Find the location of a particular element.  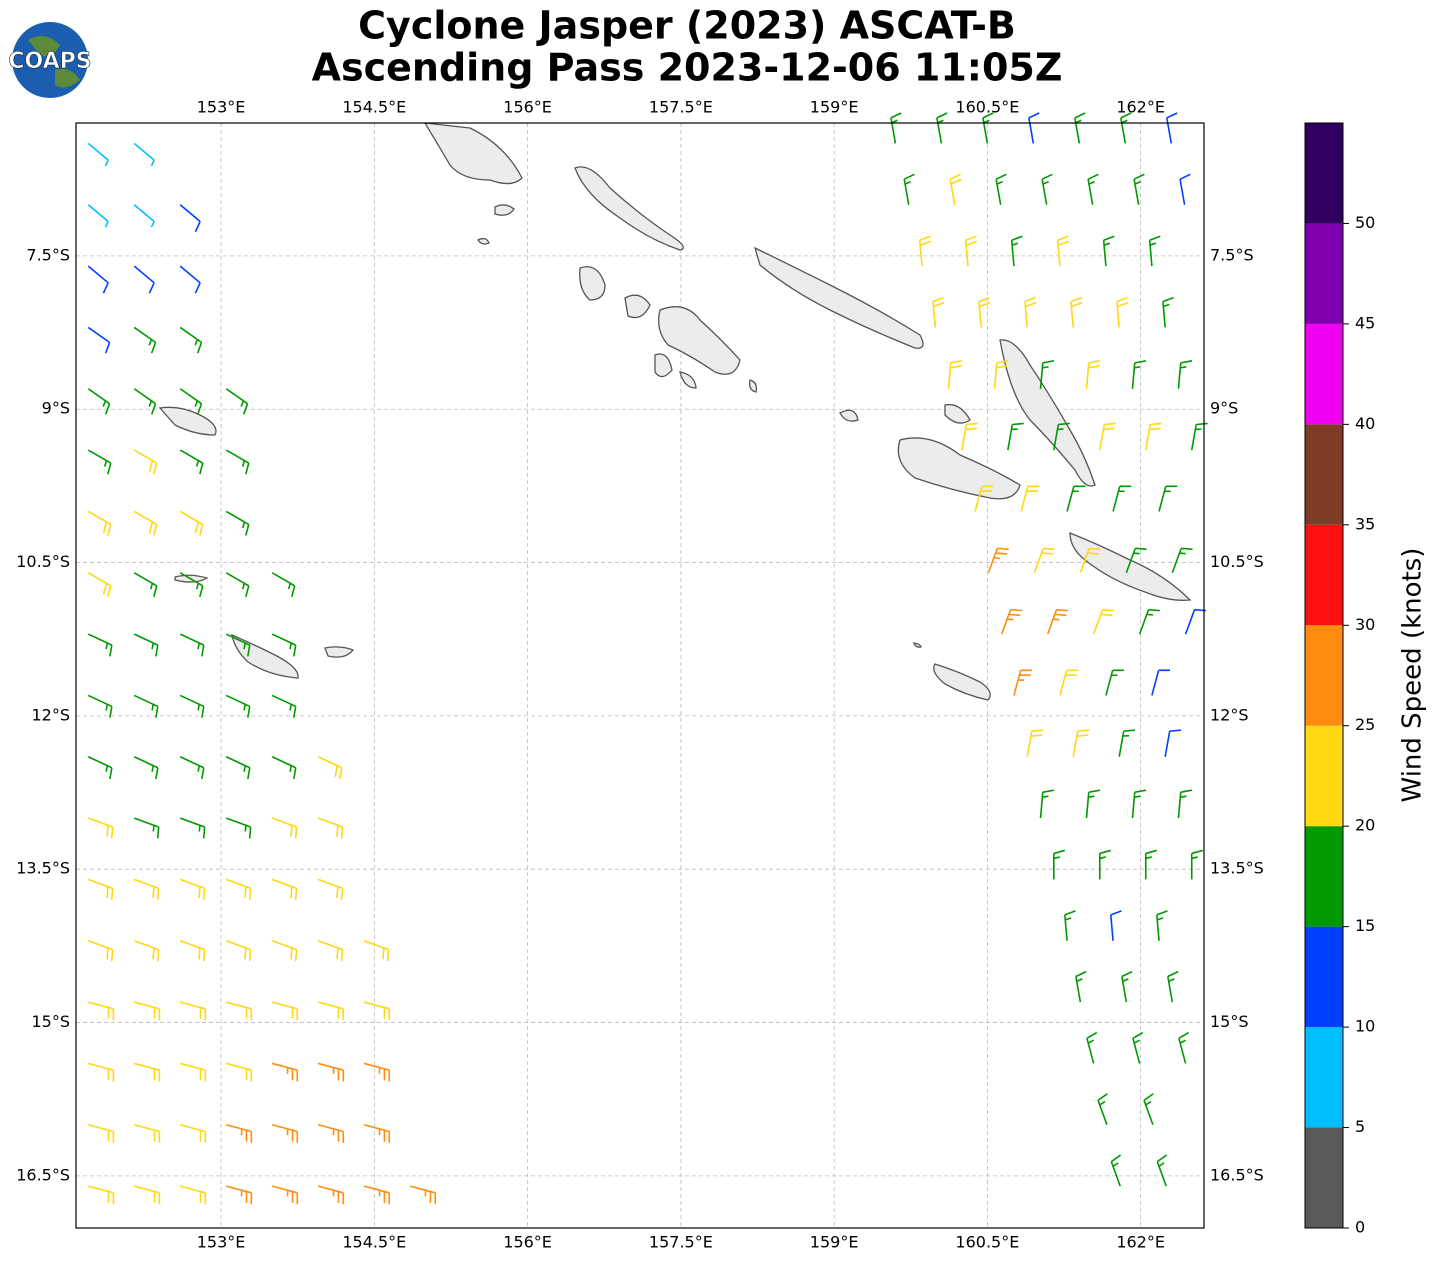

y-tick-label: 12°S is located at coordinates (1229, 714).